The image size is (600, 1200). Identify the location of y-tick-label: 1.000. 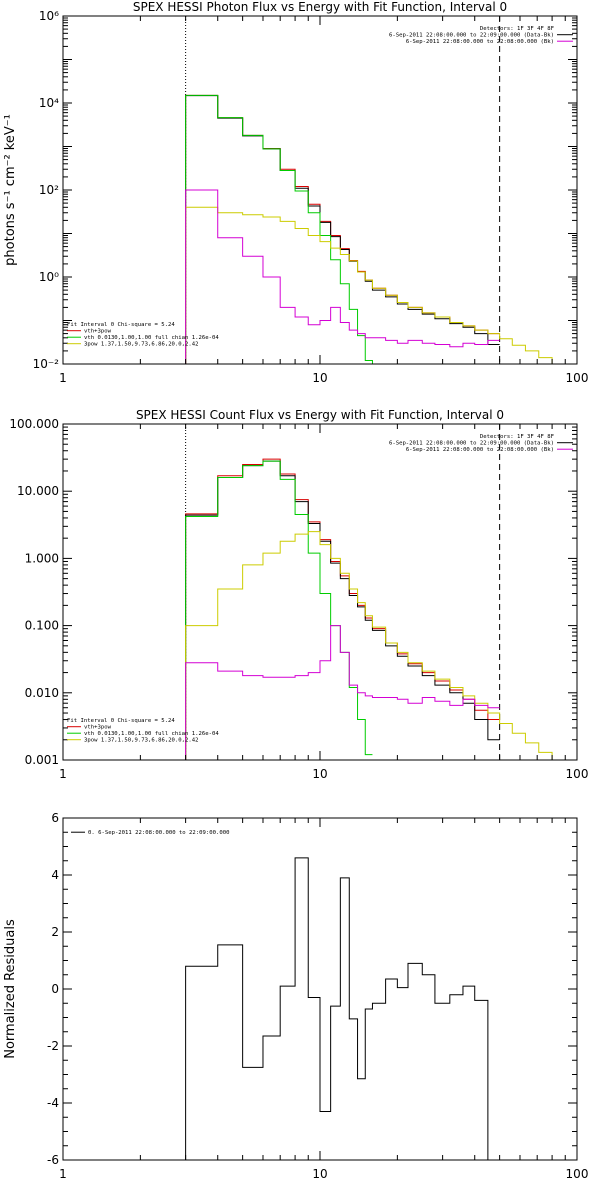
(42, 558).